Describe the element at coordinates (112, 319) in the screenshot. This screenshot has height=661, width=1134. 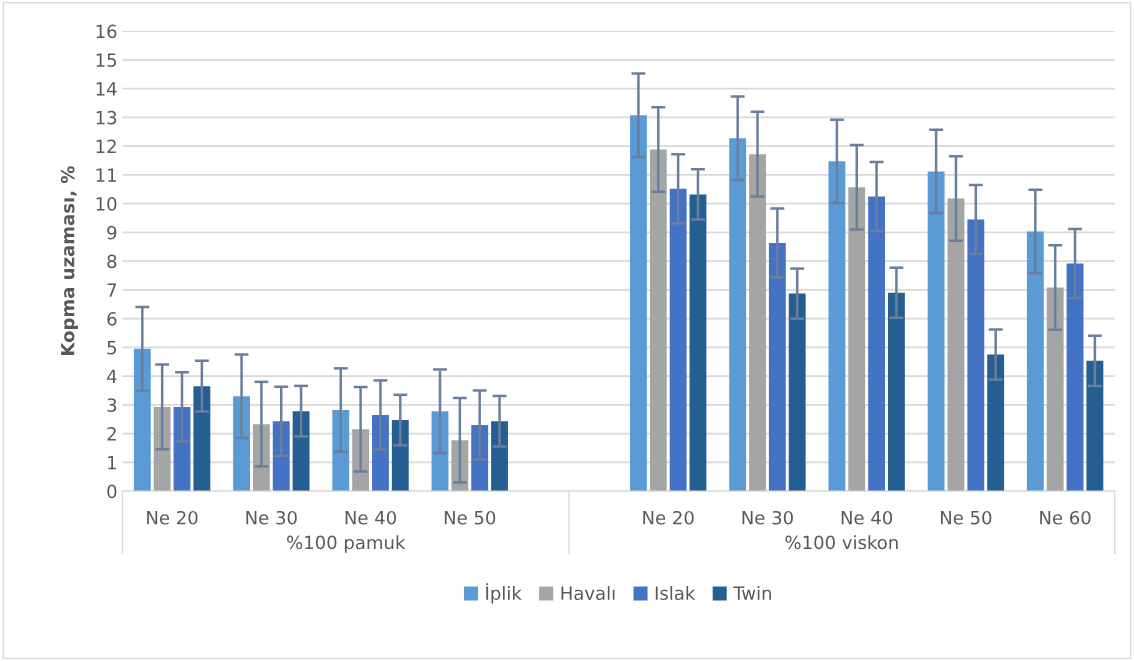
I see `y-tick-label: 6` at that location.